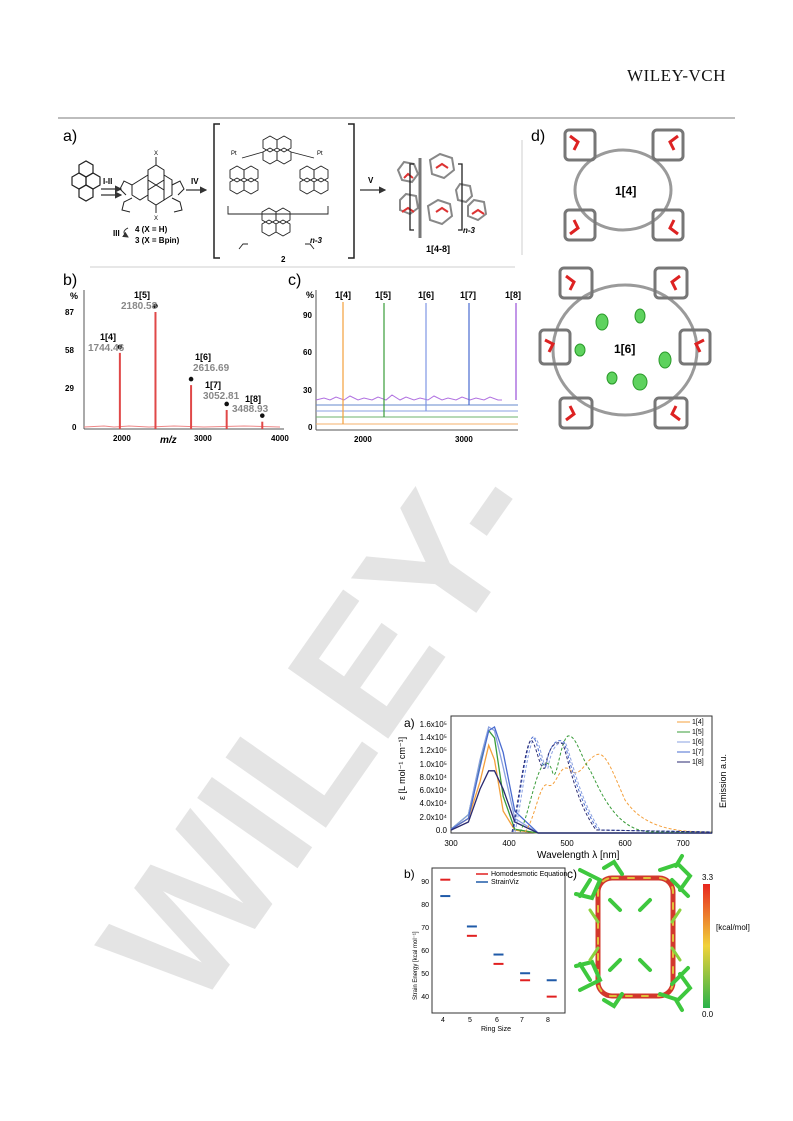  Describe the element at coordinates (433, 750) in the screenshot. I see `a-ytick-2: 1.2x10⁵` at that location.